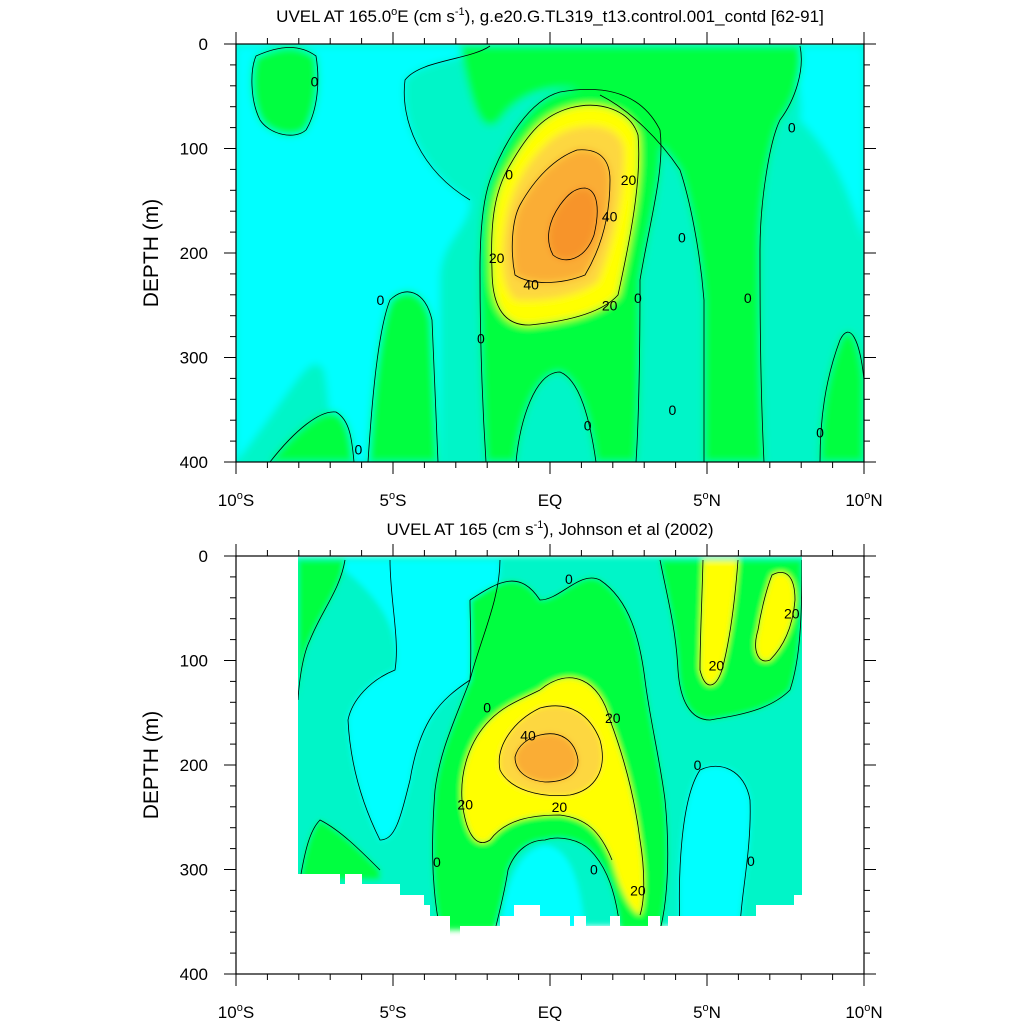  What do you see at coordinates (822, 143) in the screenshot?
I see `model-band-negative-east` at bounding box center [822, 143].